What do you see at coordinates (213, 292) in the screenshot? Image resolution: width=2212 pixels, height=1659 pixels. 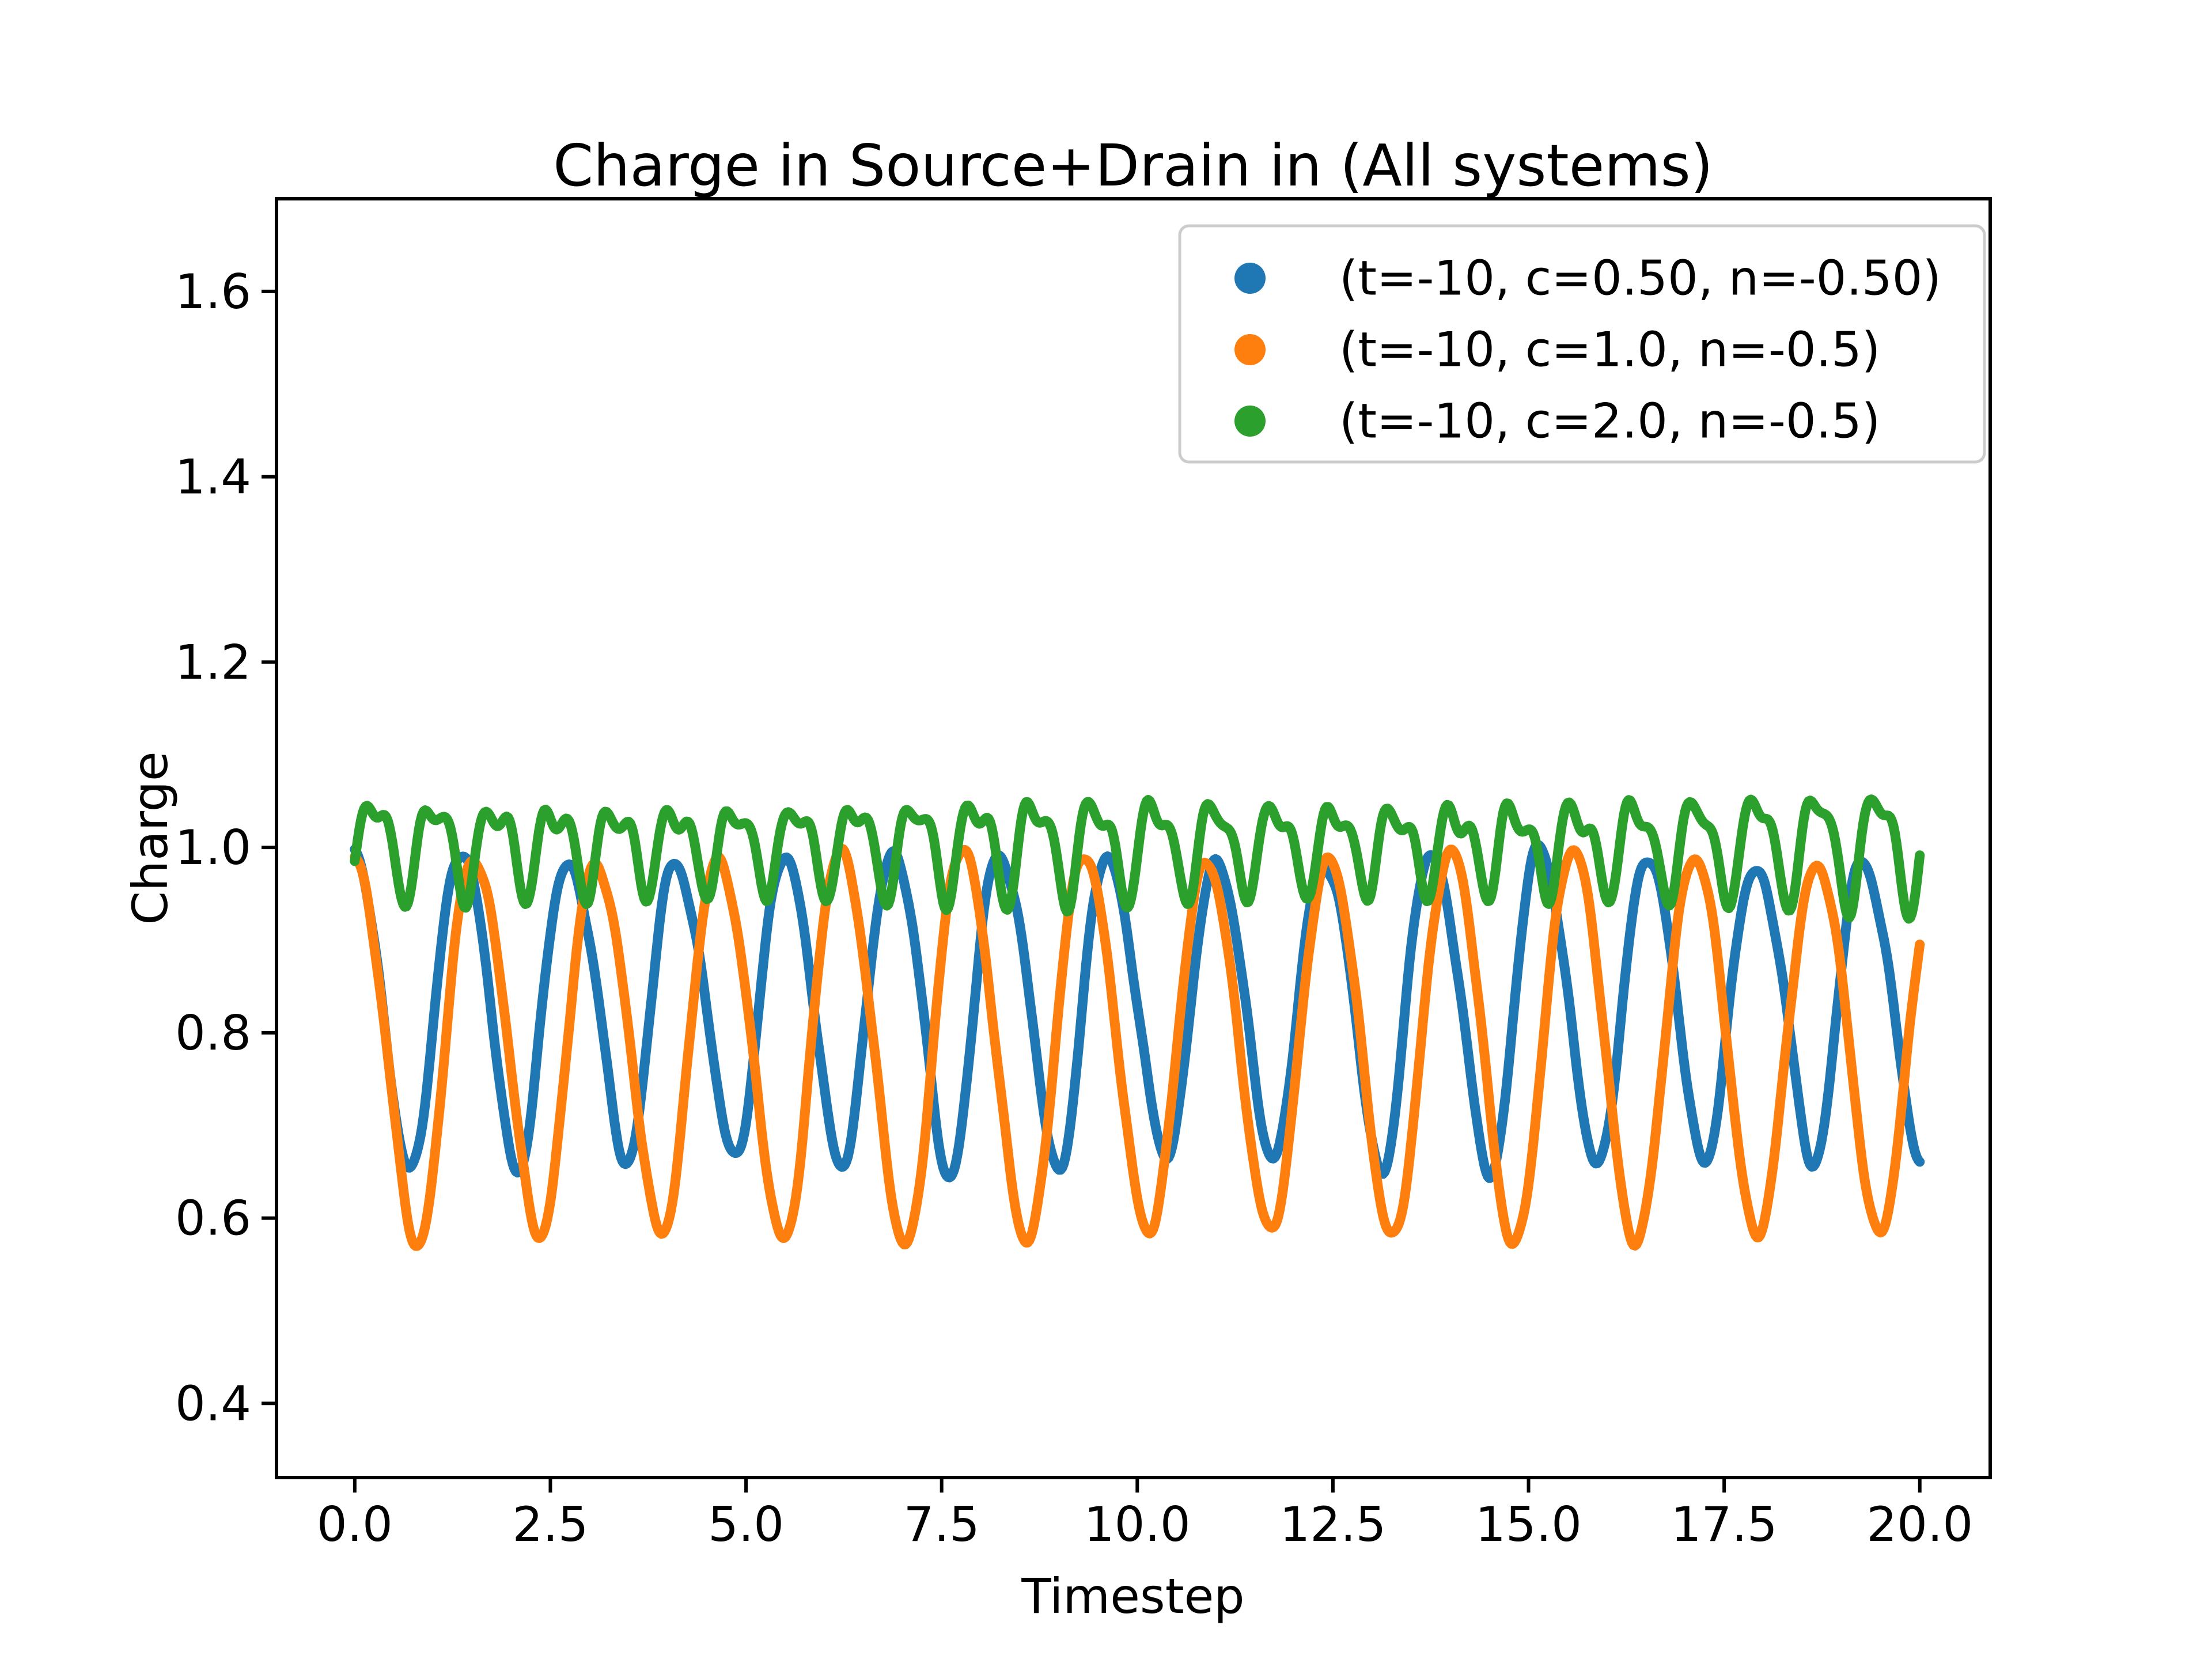 I see `y-tick-label: 1.6` at bounding box center [213, 292].